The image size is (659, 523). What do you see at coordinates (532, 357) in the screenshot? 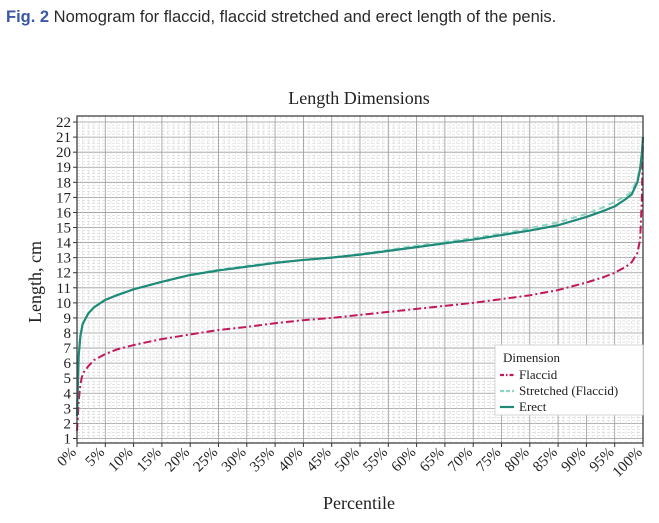
I see `legend-title: Dimension` at bounding box center [532, 357].